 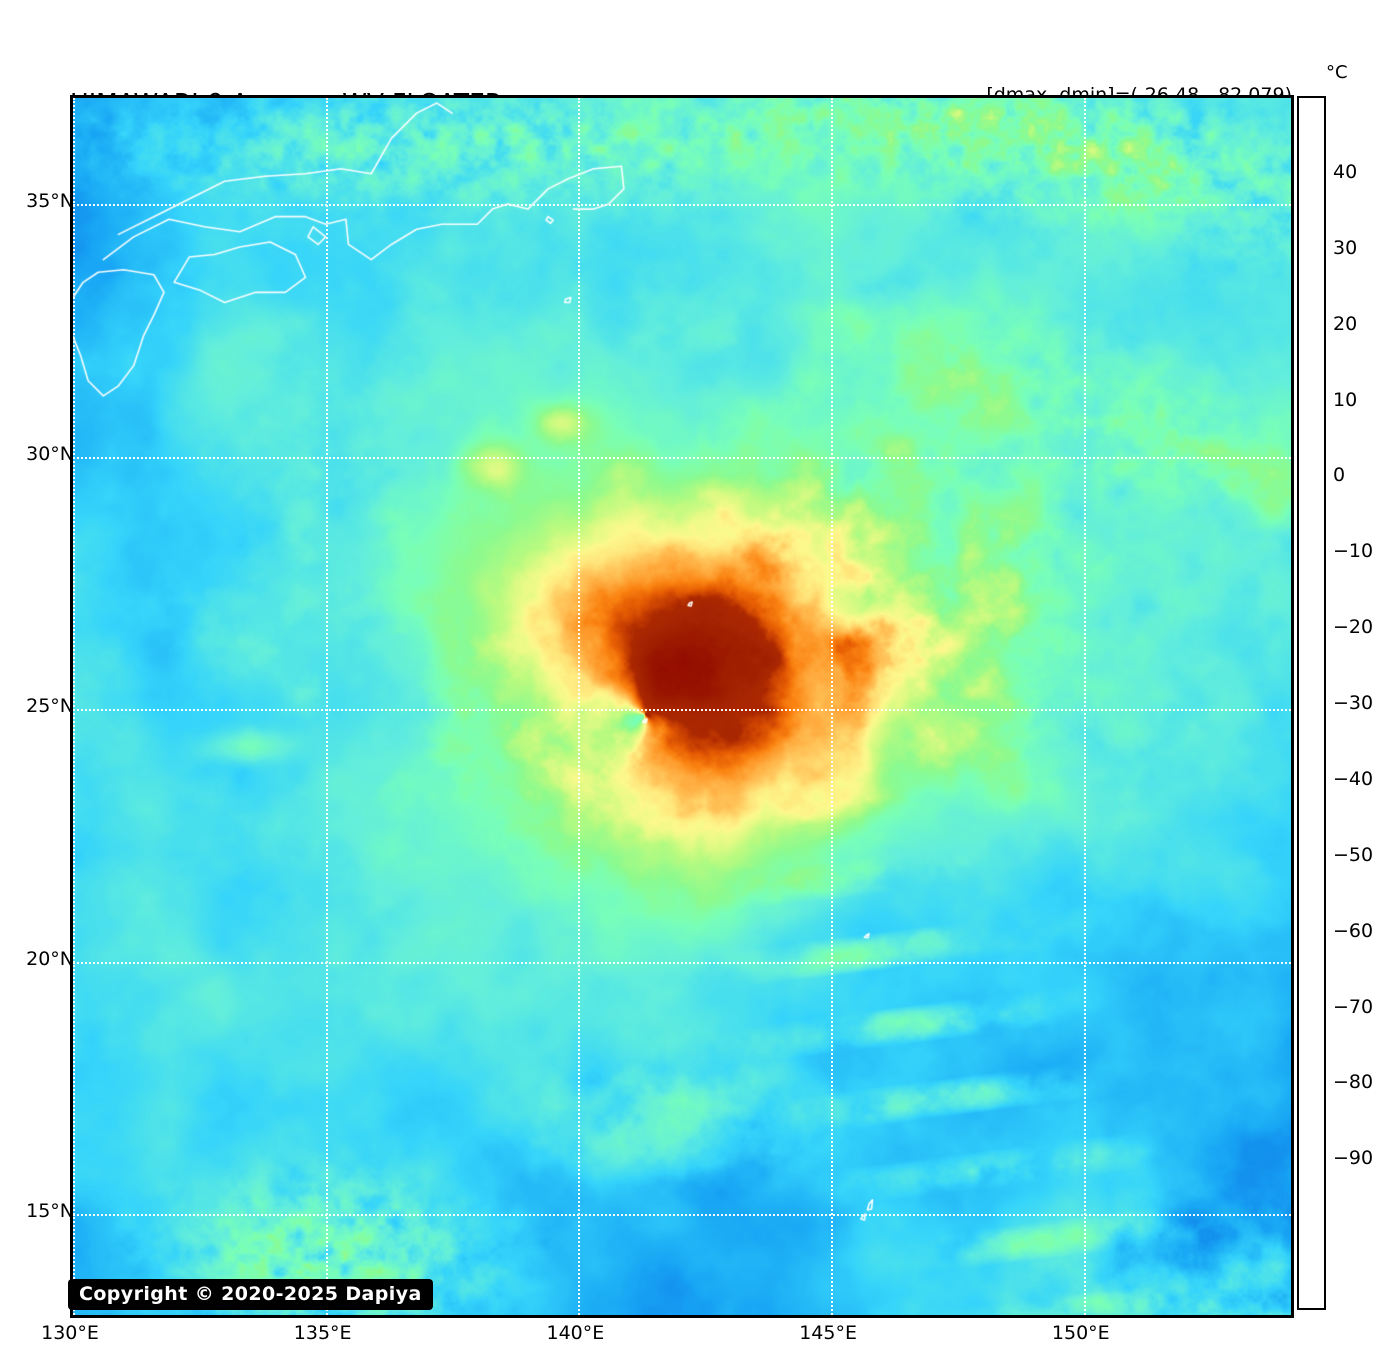 What do you see at coordinates (250, 1294) in the screenshot?
I see `copyright-watermark: Copyright © 2020-2025 Dapiya` at bounding box center [250, 1294].